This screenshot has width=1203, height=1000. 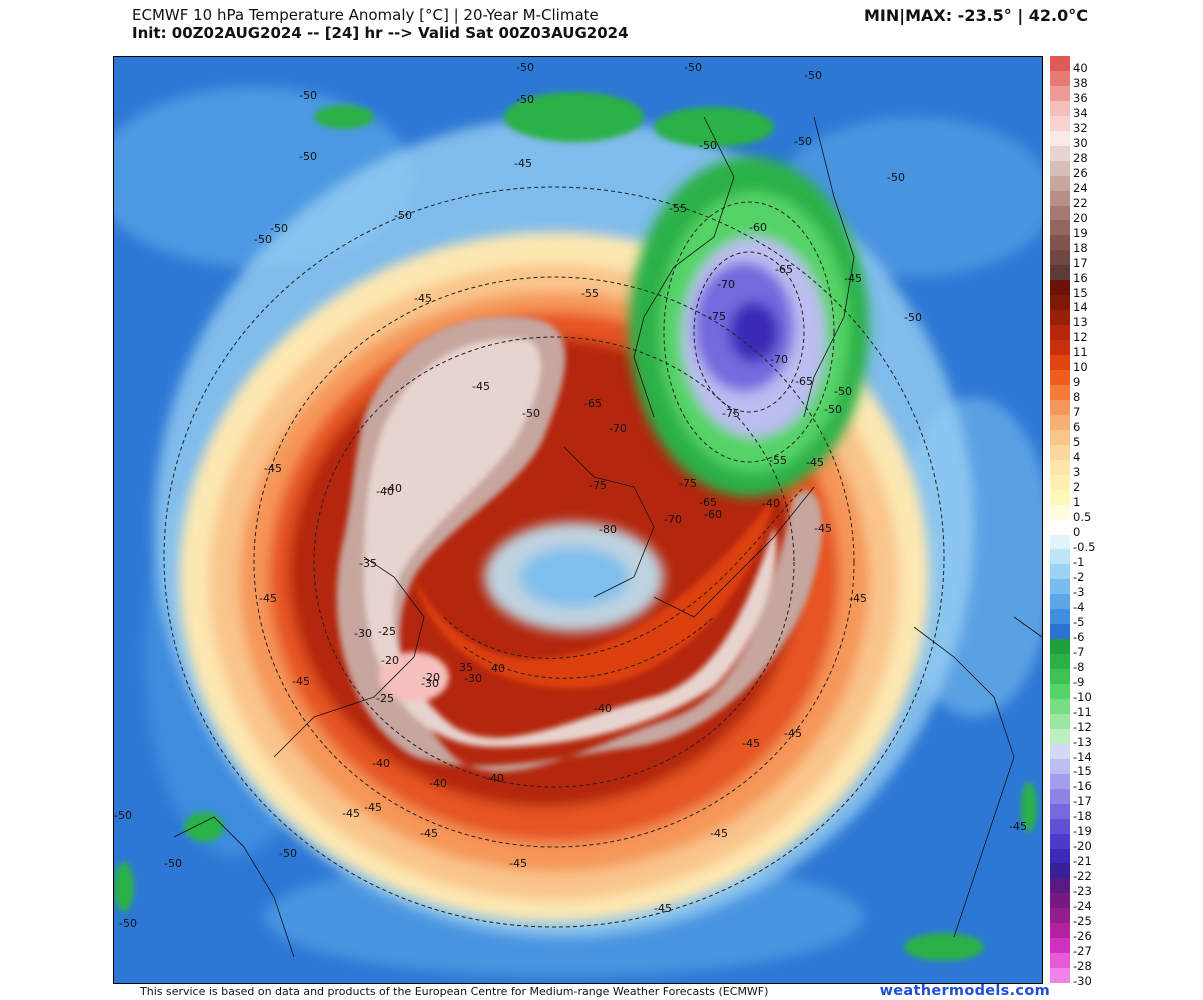 I want to click on colorbar-tick-label: -7, so click(x=1079, y=651).